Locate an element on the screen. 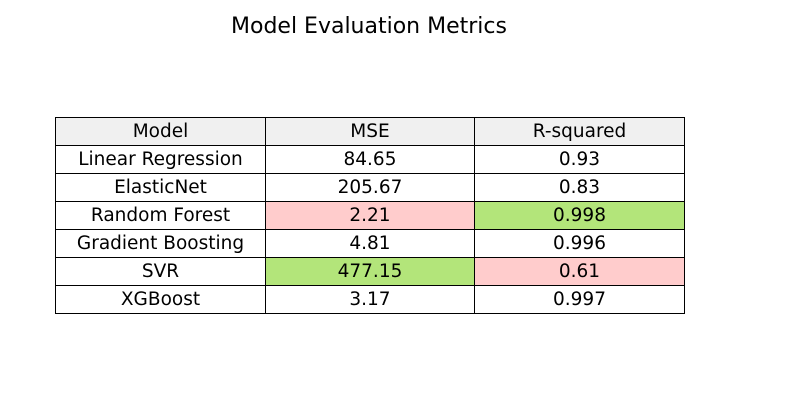 The image size is (805, 404). table-row: SVR 477.15 0.61 is located at coordinates (370, 271).